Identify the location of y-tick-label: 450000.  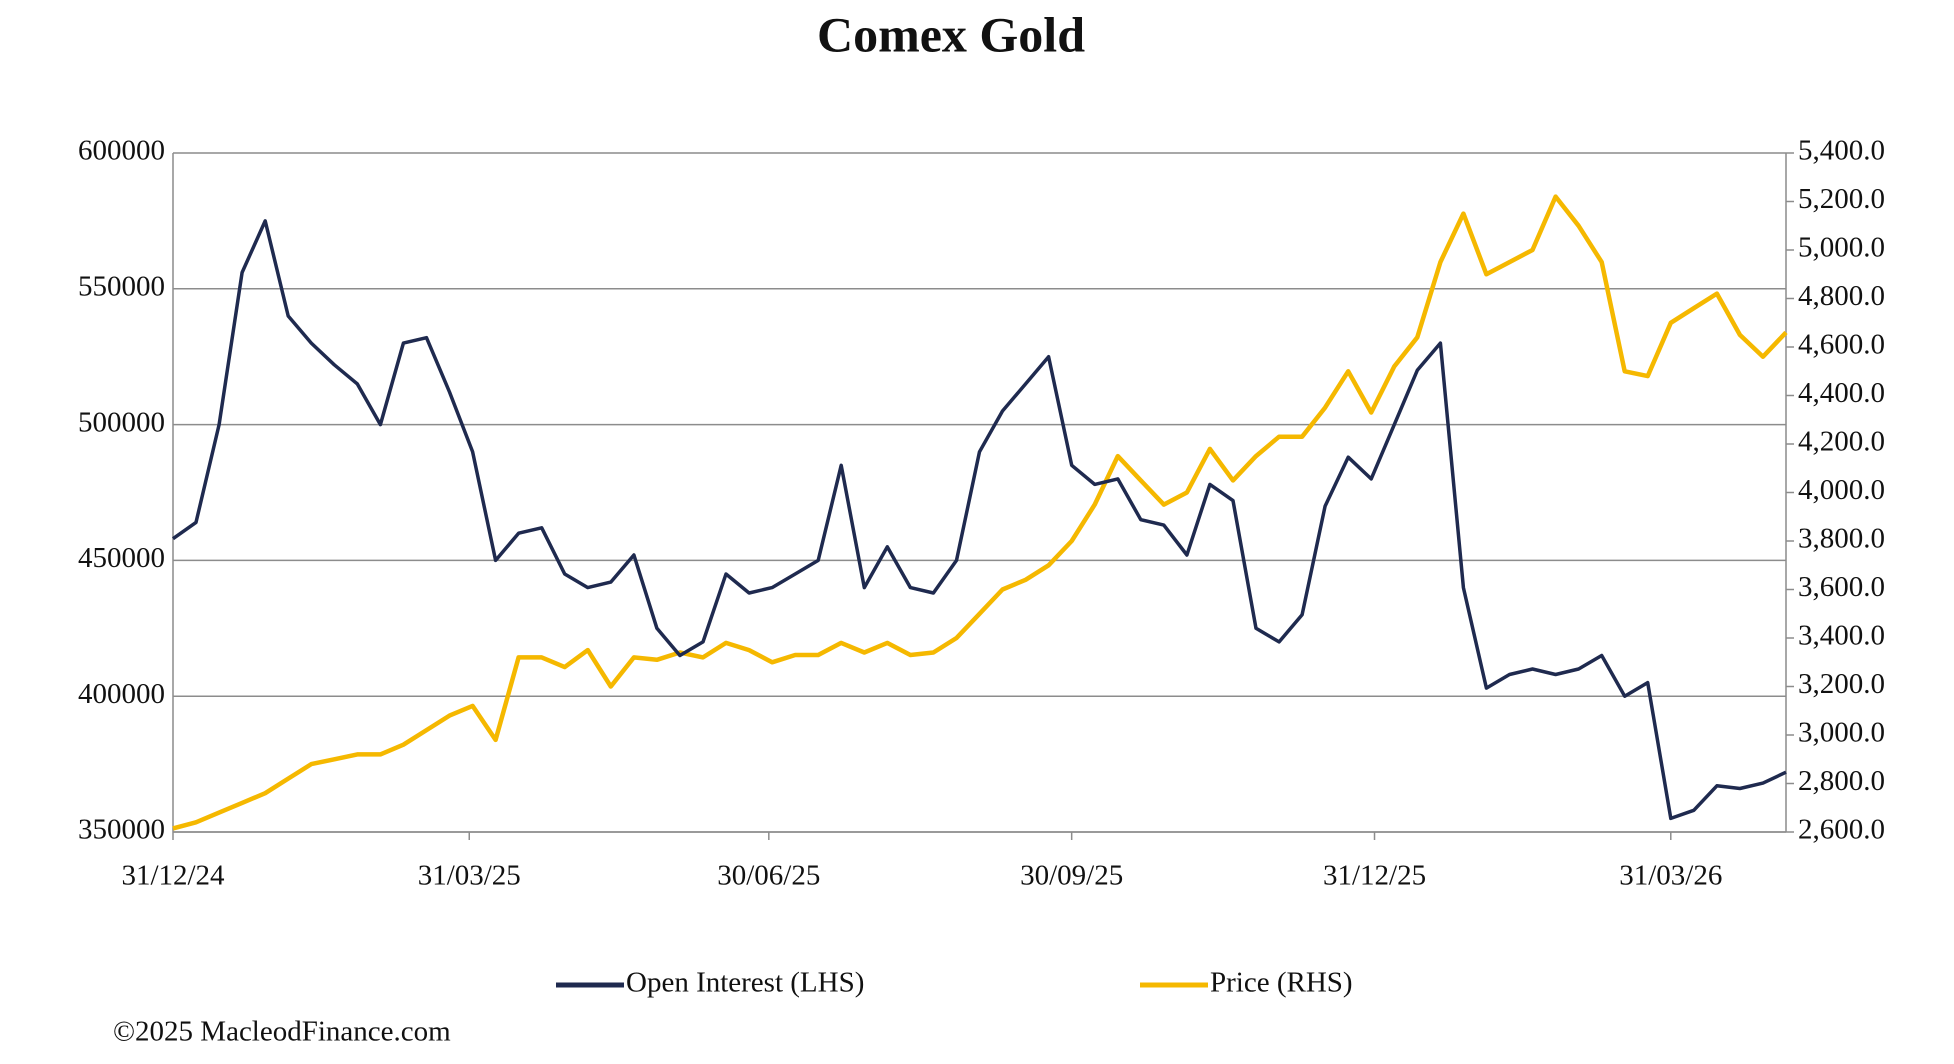
(121, 558).